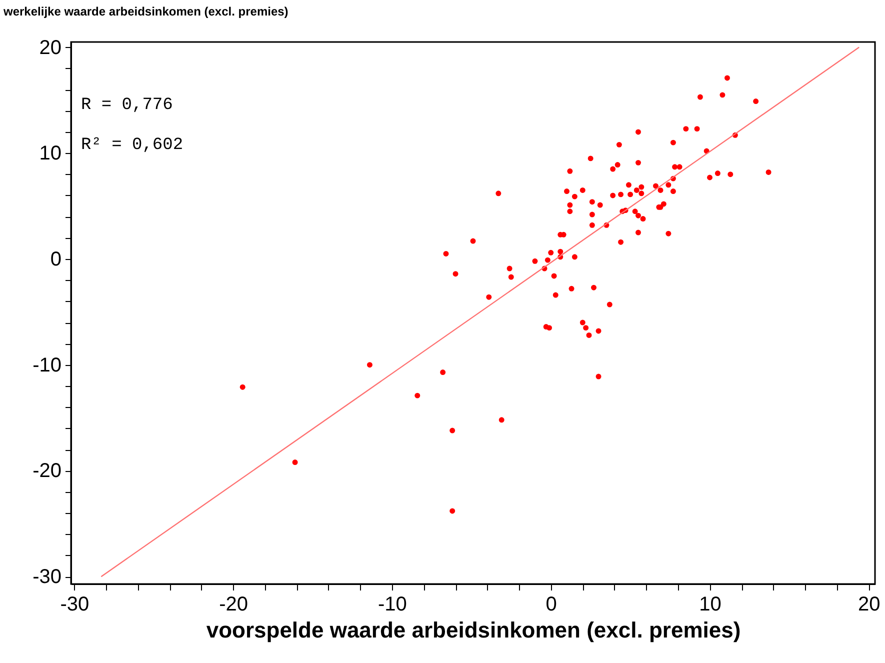 This screenshot has width=885, height=663. What do you see at coordinates (47, 365) in the screenshot?
I see `y-tick-label: -10` at bounding box center [47, 365].